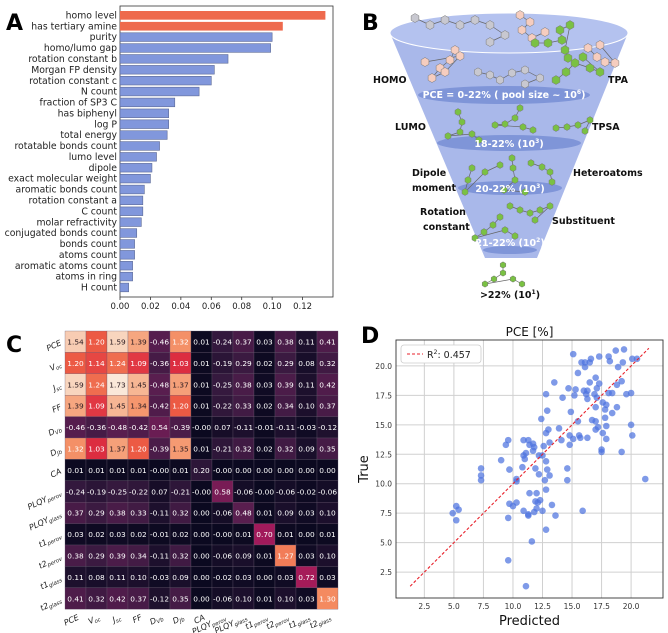  I want to click on column-label-sub: glass, so click(325, 622).